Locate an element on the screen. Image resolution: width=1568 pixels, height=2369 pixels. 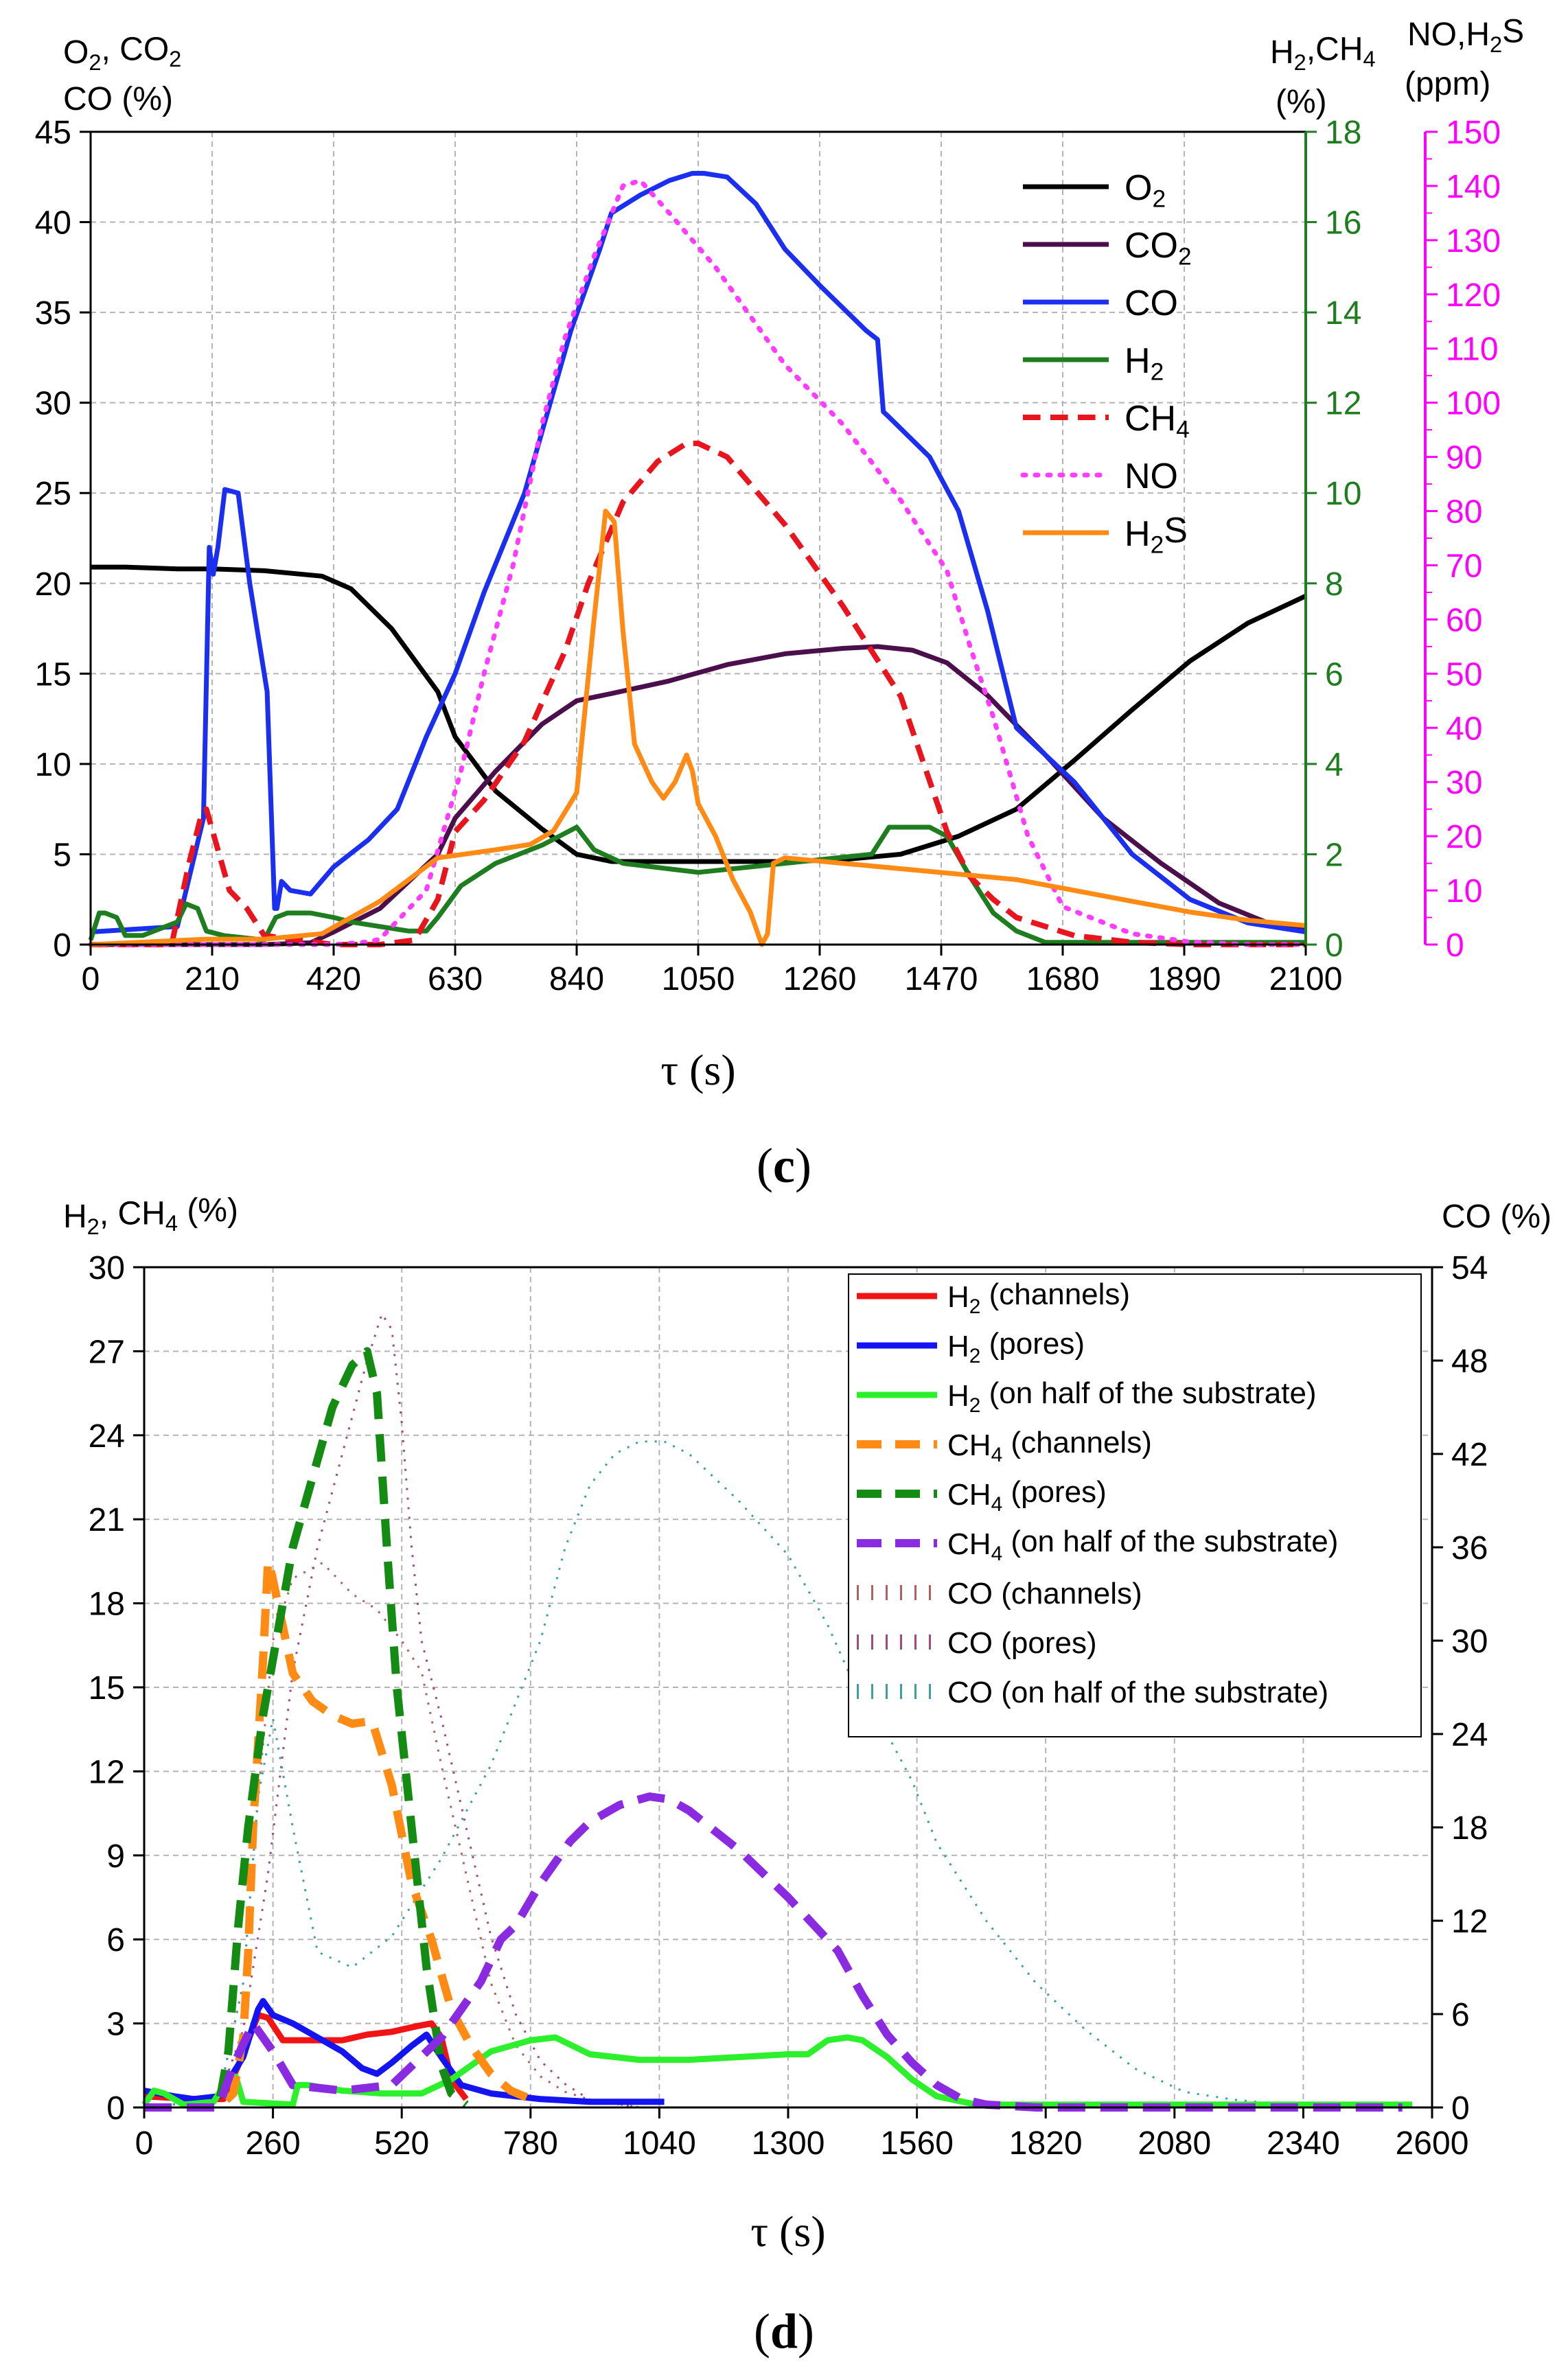
y-right-tick-label: 12 is located at coordinates (1469, 1922).